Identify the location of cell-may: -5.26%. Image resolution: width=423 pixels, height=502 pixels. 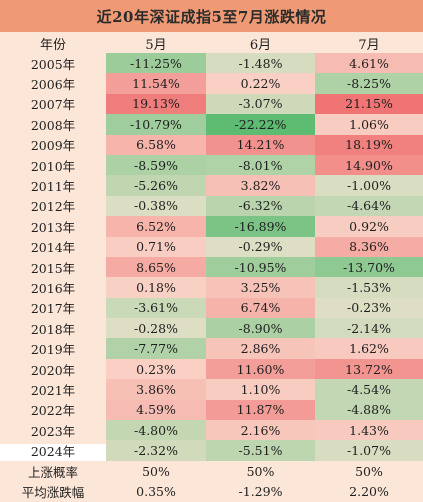
(156, 185).